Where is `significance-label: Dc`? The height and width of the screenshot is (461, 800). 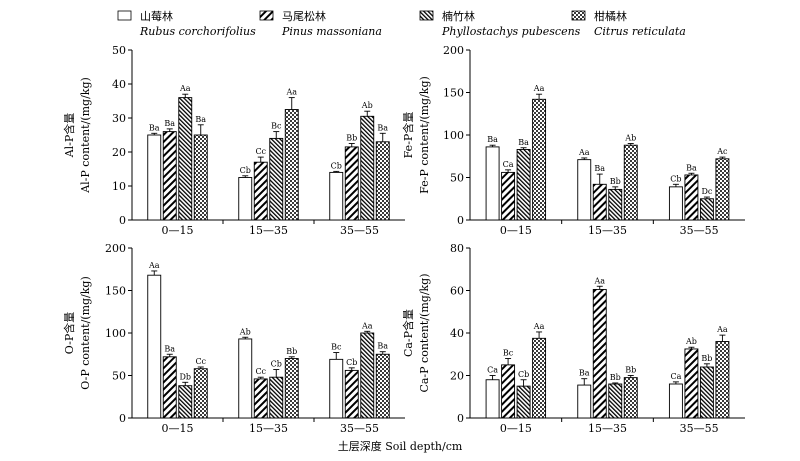 significance-label: Dc is located at coordinates (706, 191).